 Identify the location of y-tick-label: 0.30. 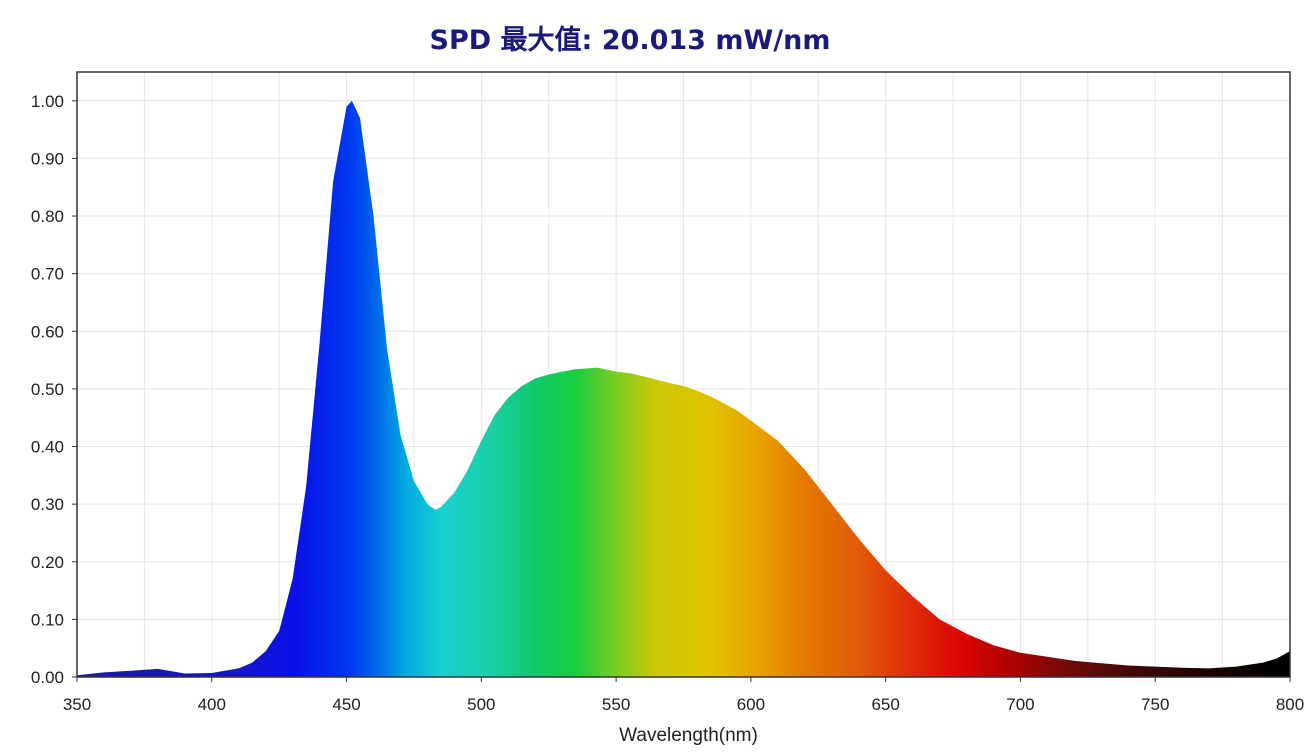
(47, 504).